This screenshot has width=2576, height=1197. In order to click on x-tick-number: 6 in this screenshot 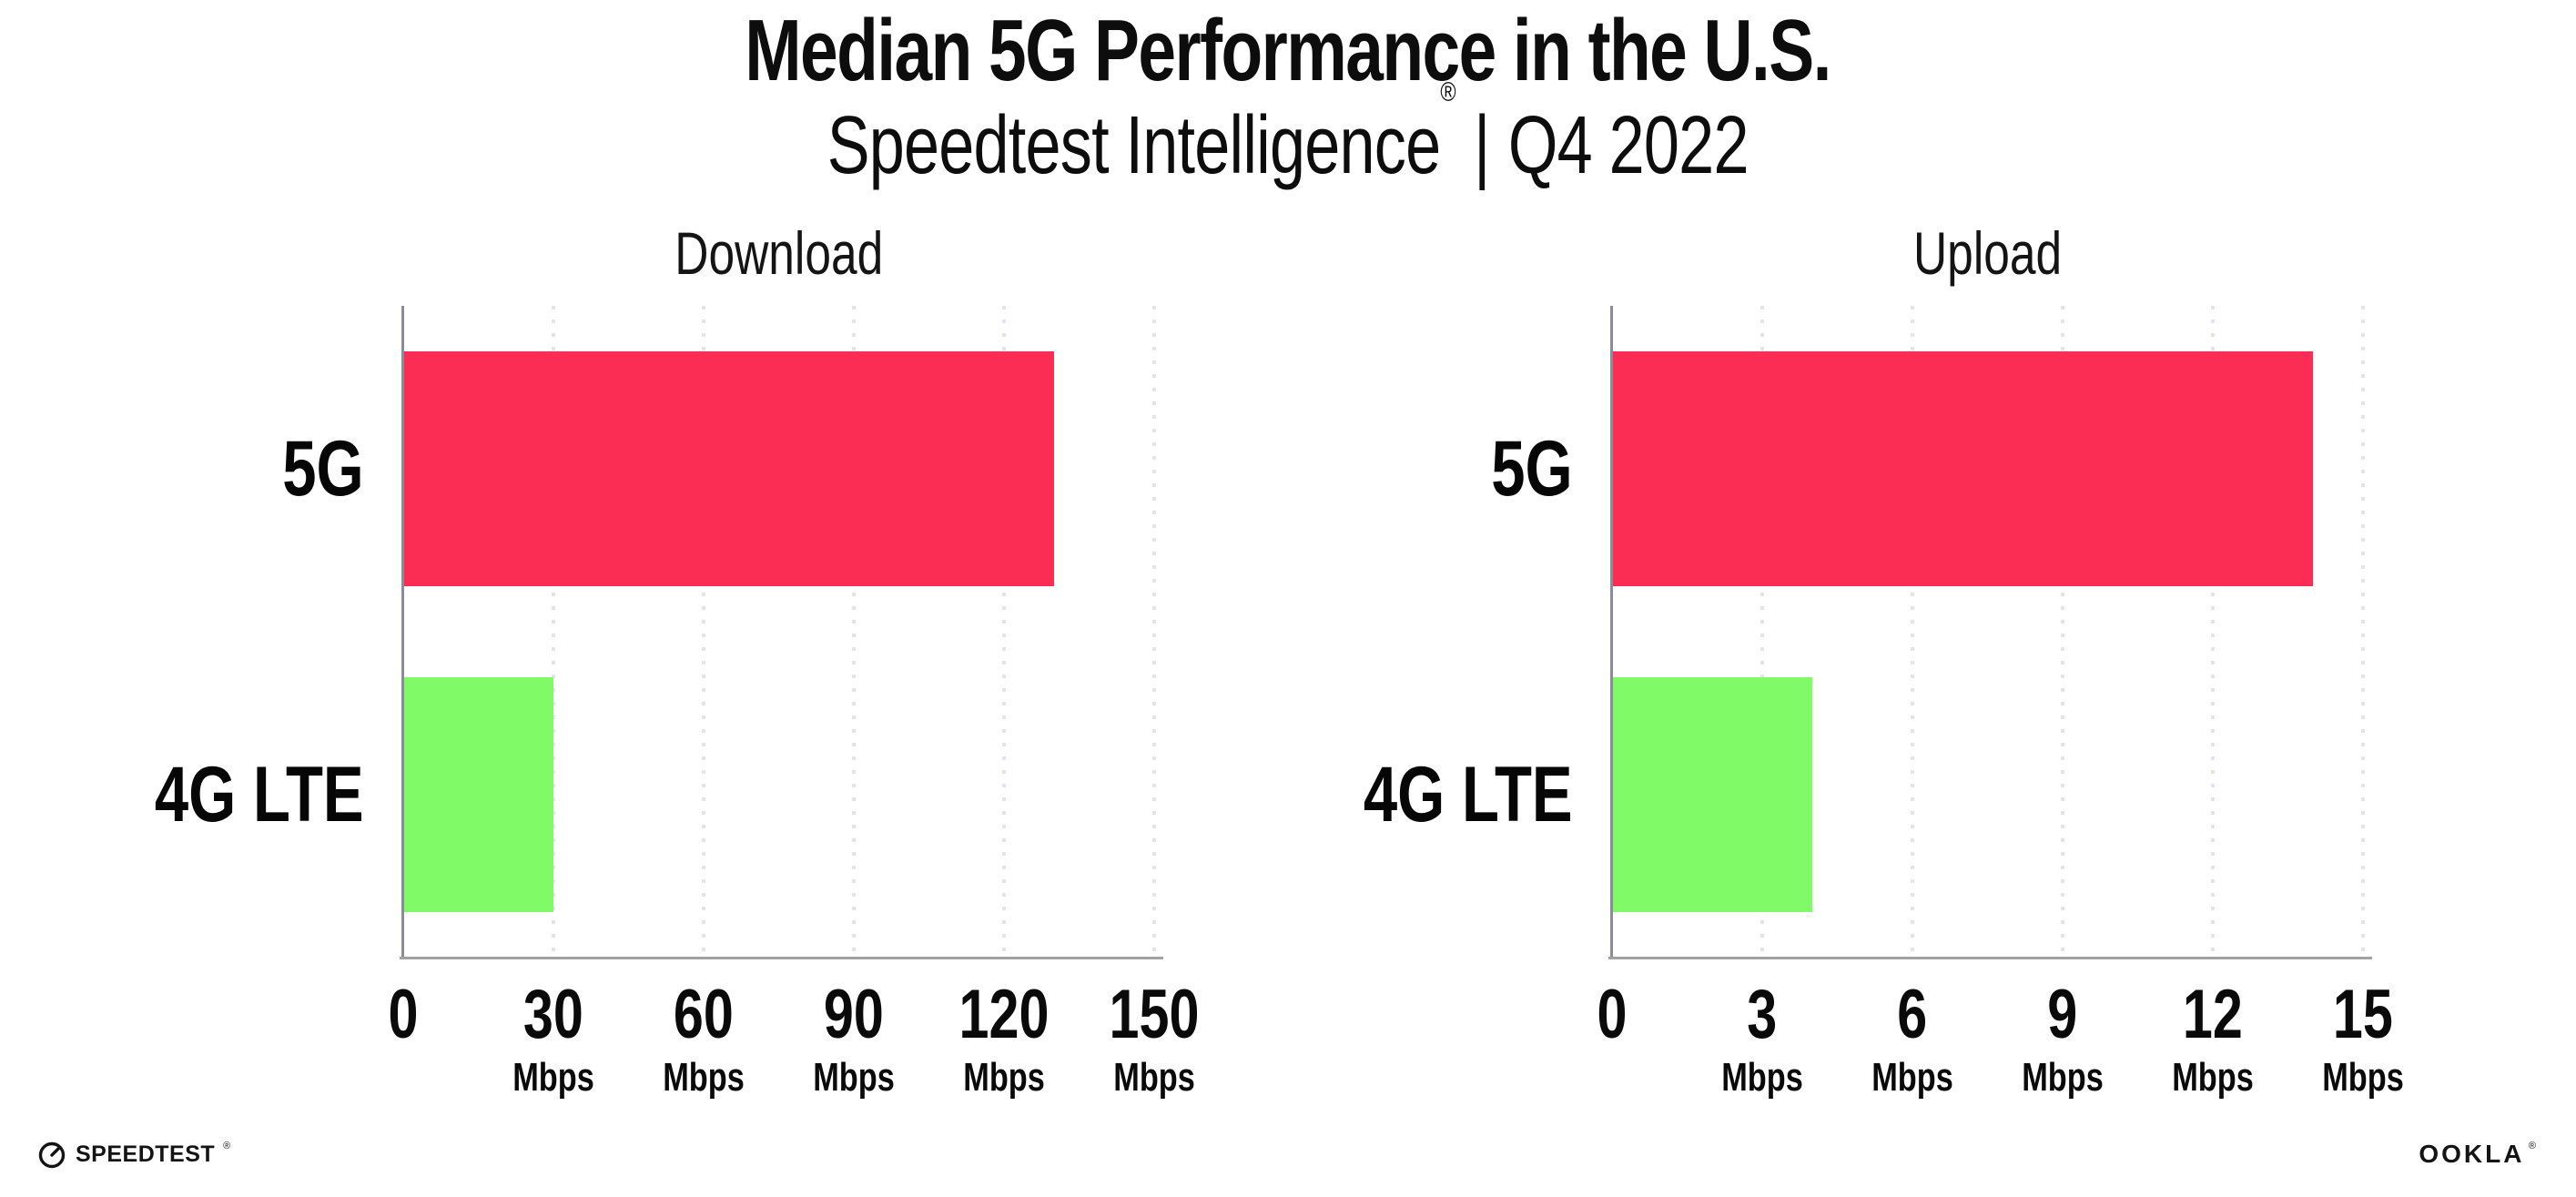, I will do `click(1912, 1015)`.